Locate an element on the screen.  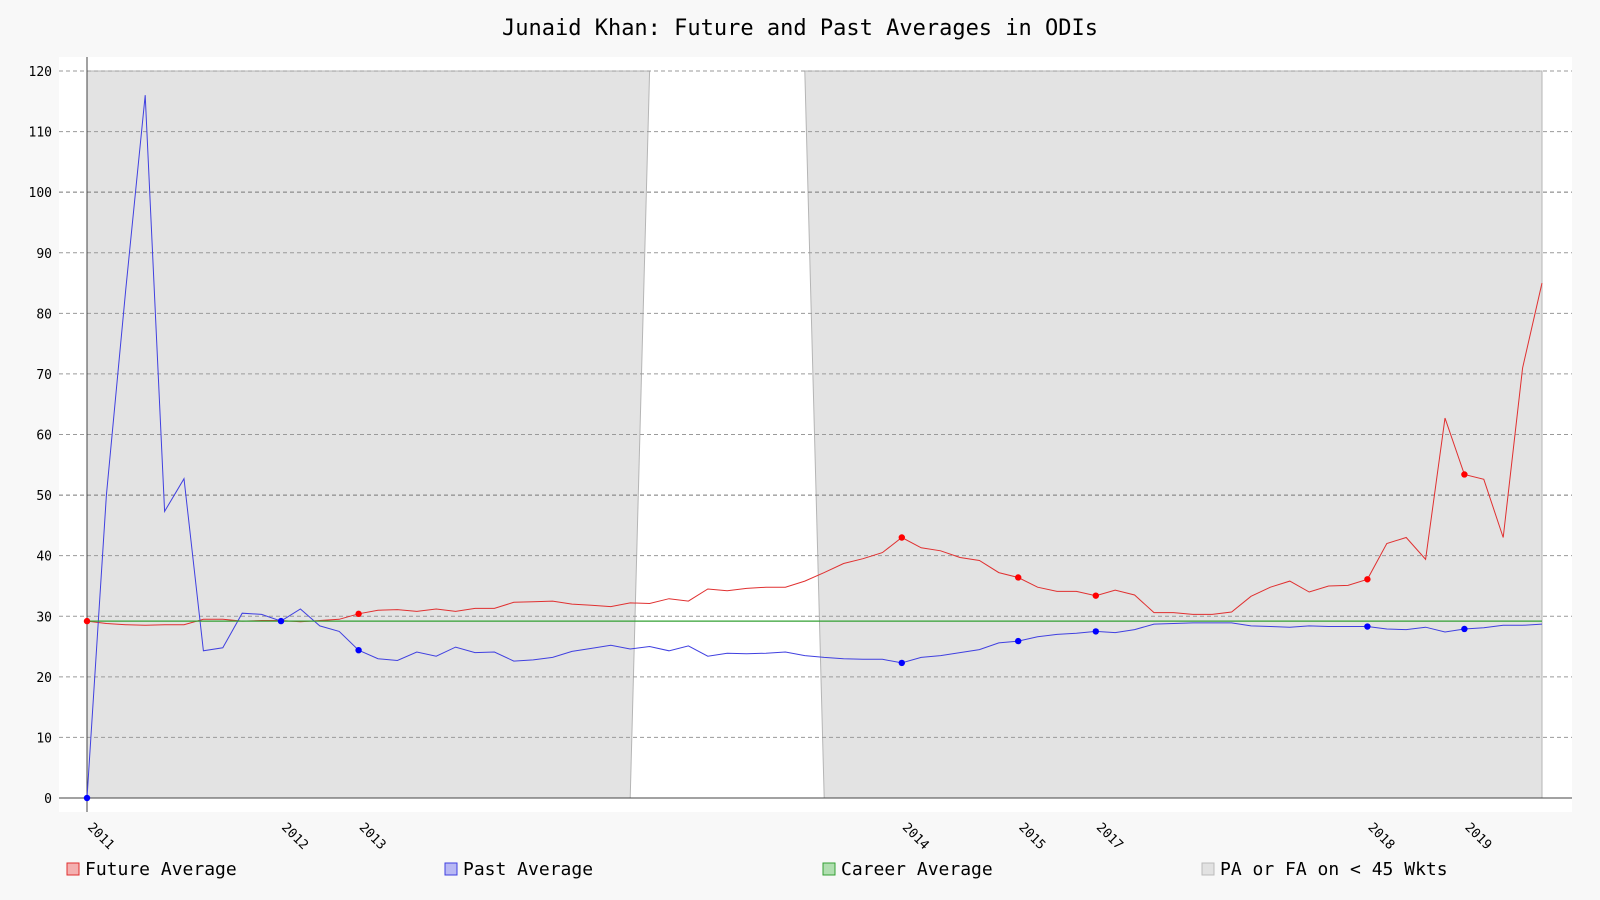
legend-swatch-career-average is located at coordinates (829, 869).